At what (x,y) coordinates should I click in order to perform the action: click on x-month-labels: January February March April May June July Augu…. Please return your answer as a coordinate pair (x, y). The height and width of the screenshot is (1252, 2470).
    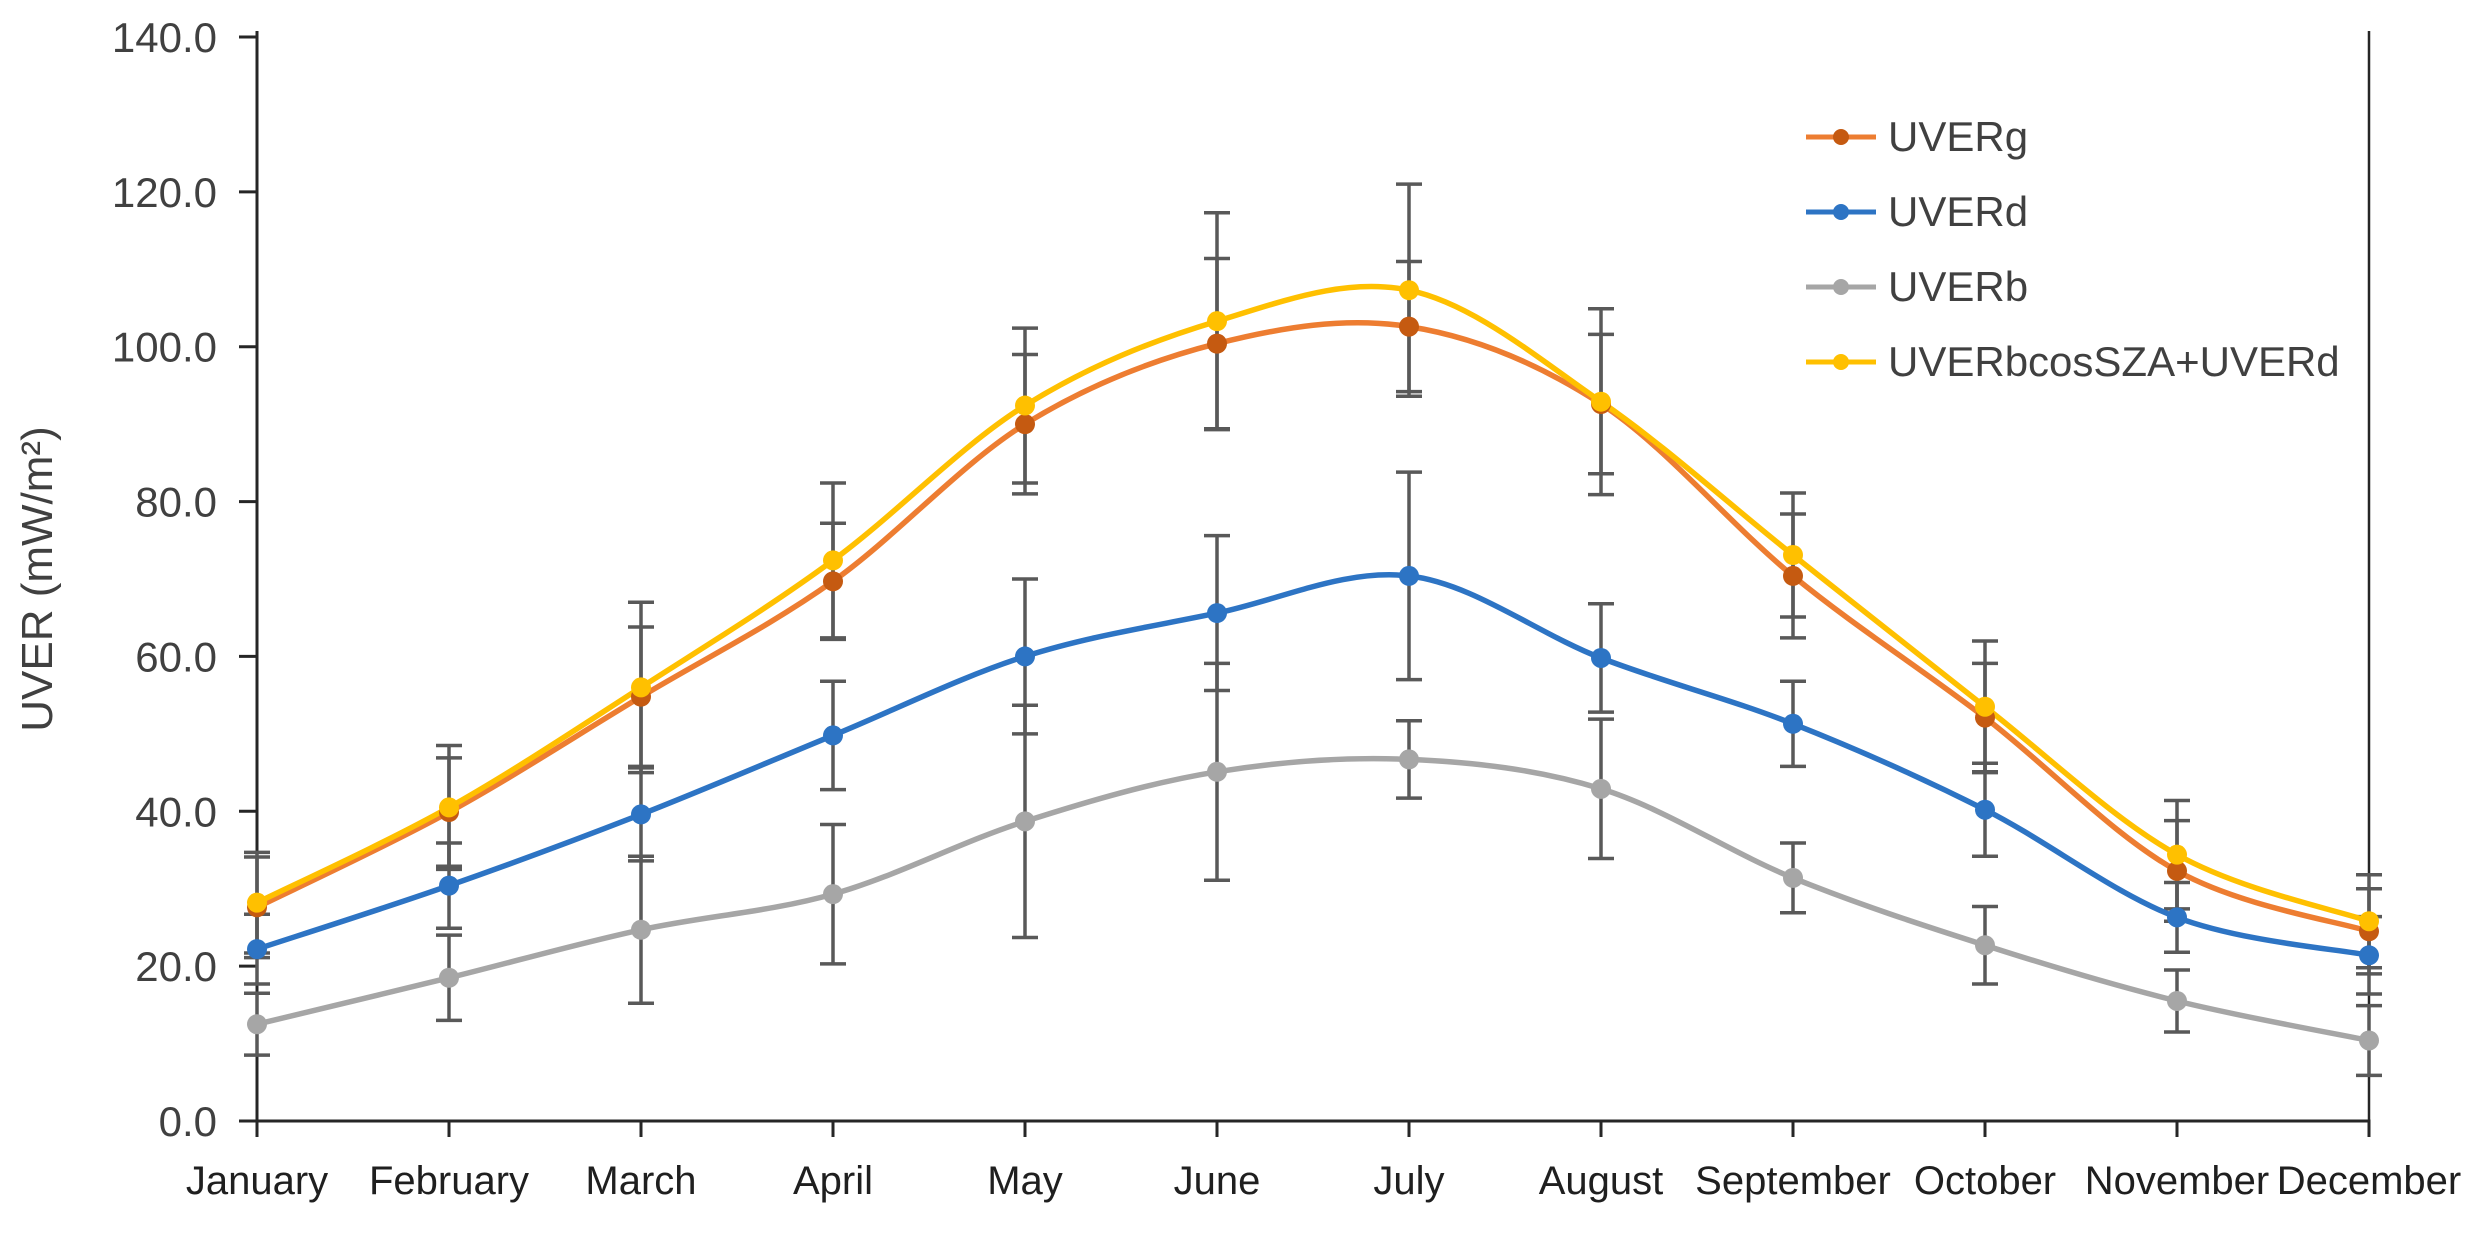
    Looking at the image, I should click on (1323, 1181).